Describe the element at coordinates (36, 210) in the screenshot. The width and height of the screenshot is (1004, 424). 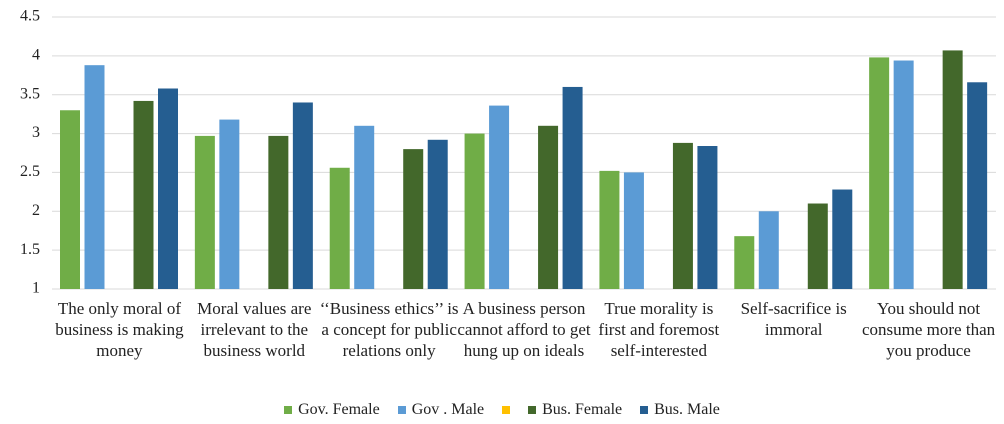
I see `y-tick-label: 2` at that location.